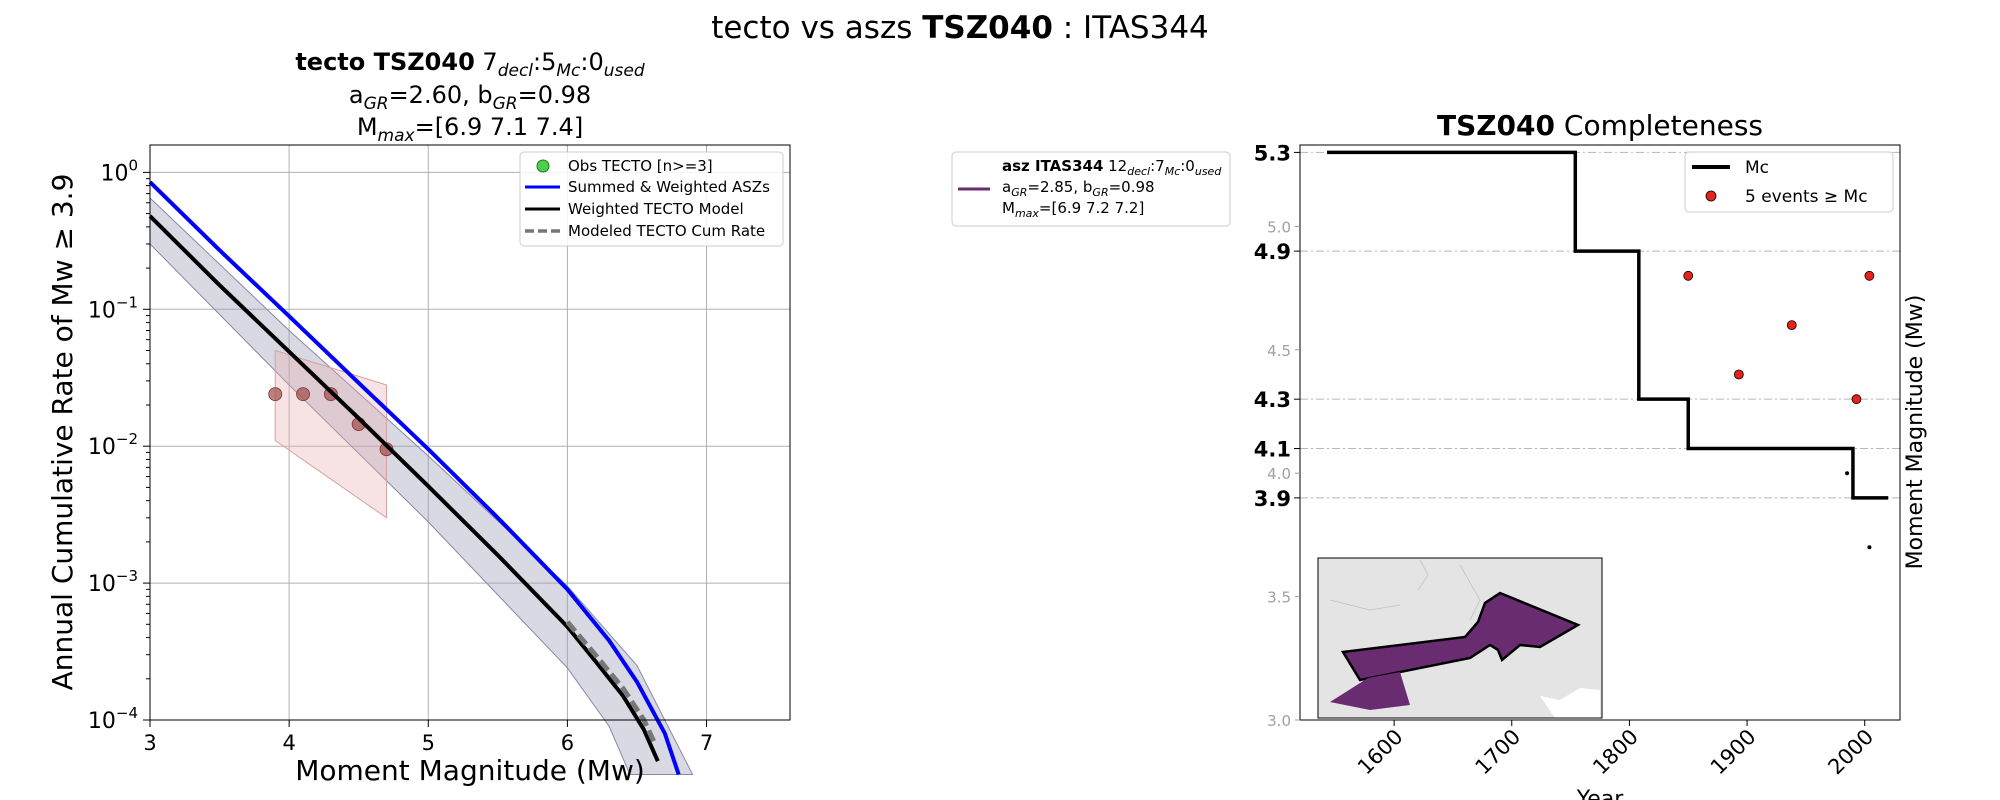 The height and width of the screenshot is (800, 2000). Describe the element at coordinates (470, 129) in the screenshot. I see `left-title-line3: Mmax=[6.9 7.1 7.4]` at that location.